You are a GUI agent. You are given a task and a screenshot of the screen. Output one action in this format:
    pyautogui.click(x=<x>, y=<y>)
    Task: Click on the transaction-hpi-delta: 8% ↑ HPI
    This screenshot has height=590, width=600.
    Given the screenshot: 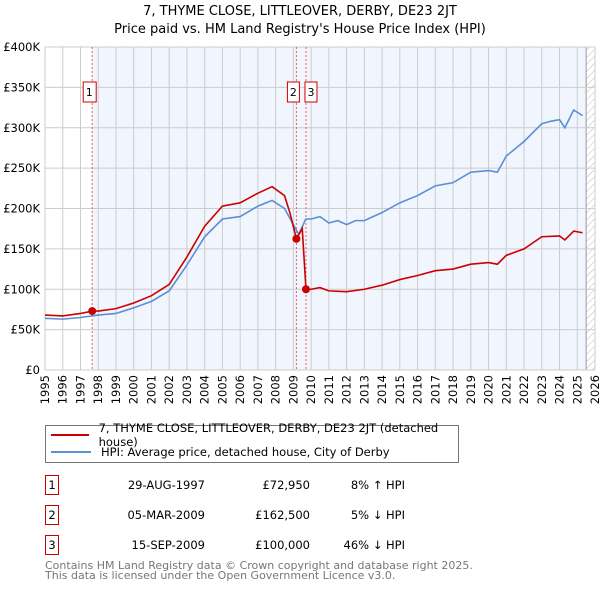 What is the action you would take?
    pyautogui.click(x=377, y=485)
    